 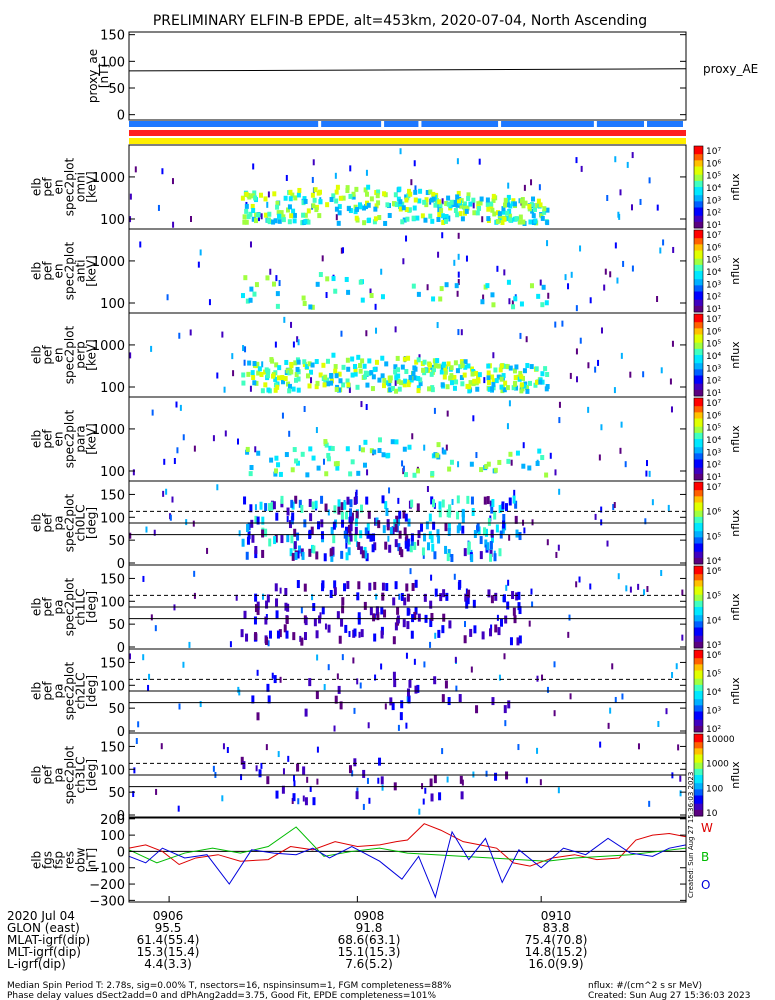 I want to click on fgs-series-b, so click(x=407, y=845).